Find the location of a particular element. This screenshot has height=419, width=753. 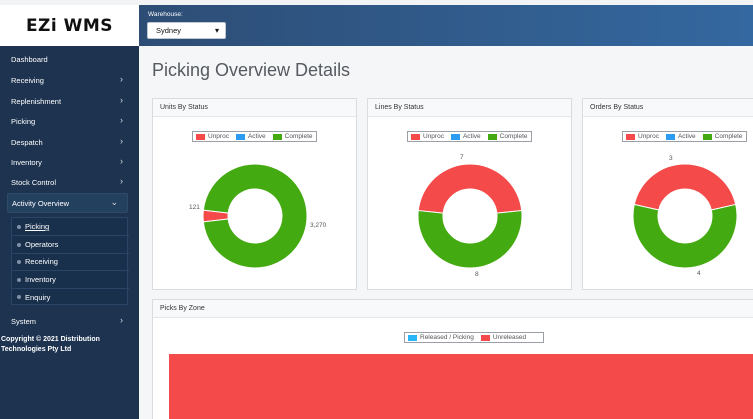

sidebar-item-activity-overview: Activity Overview ⌄ is located at coordinates (67, 203).